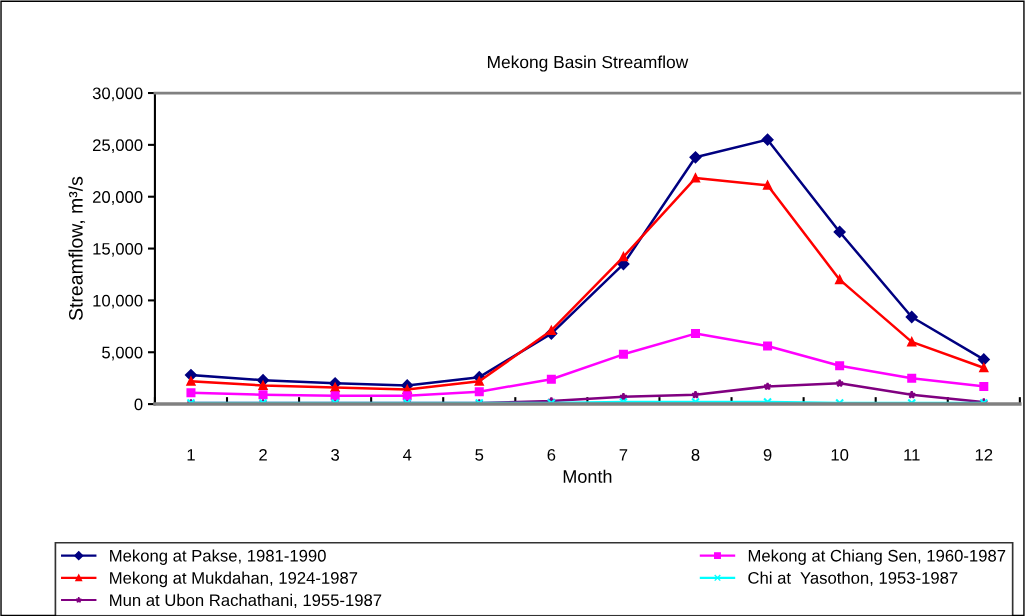  I want to click on chart-title: Mekong Basin Streamflow, so click(588, 63).